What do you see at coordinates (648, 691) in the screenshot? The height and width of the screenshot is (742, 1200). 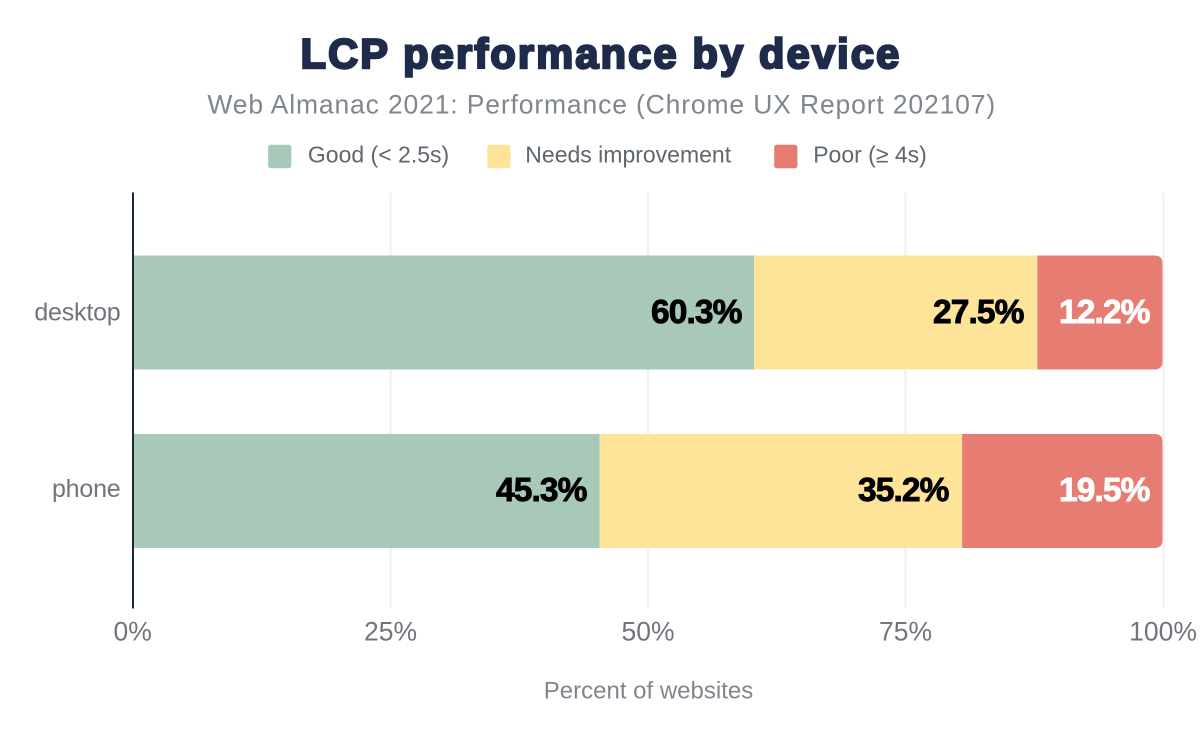 I see `svg-text: Percent of websites` at bounding box center [648, 691].